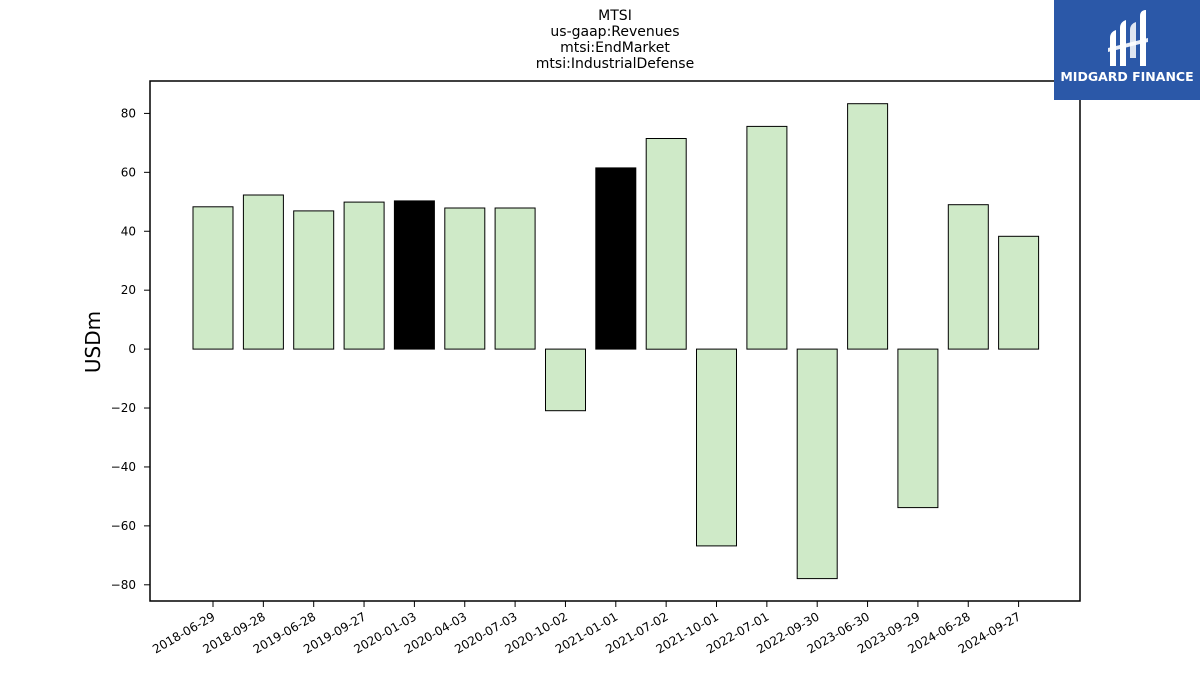 The width and height of the screenshot is (1200, 675). What do you see at coordinates (128, 113) in the screenshot?
I see `y-tick-label: 80` at bounding box center [128, 113].